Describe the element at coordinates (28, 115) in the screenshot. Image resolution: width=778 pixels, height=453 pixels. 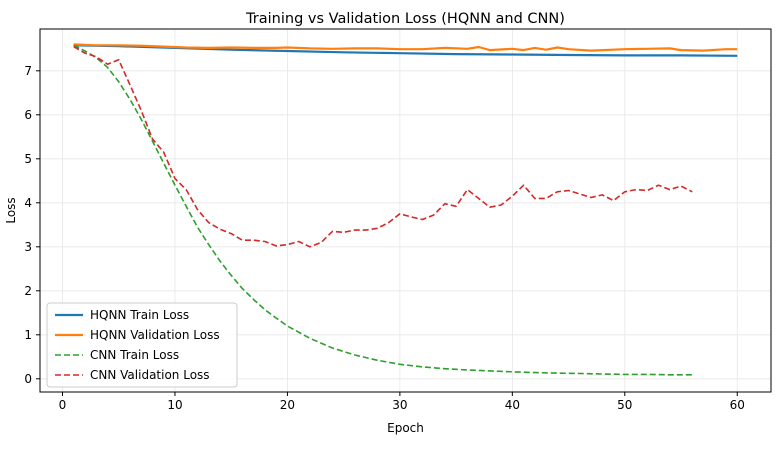
I see `y-tick-label: 6` at that location.